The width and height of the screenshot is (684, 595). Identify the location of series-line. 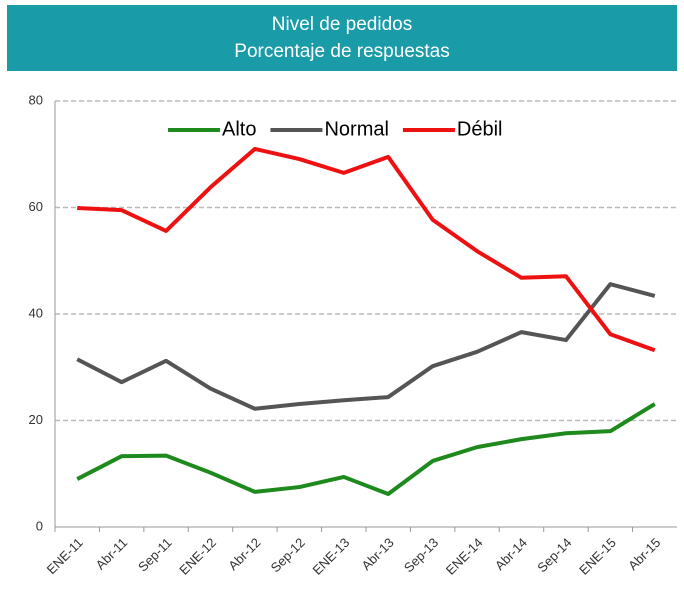
(366, 449).